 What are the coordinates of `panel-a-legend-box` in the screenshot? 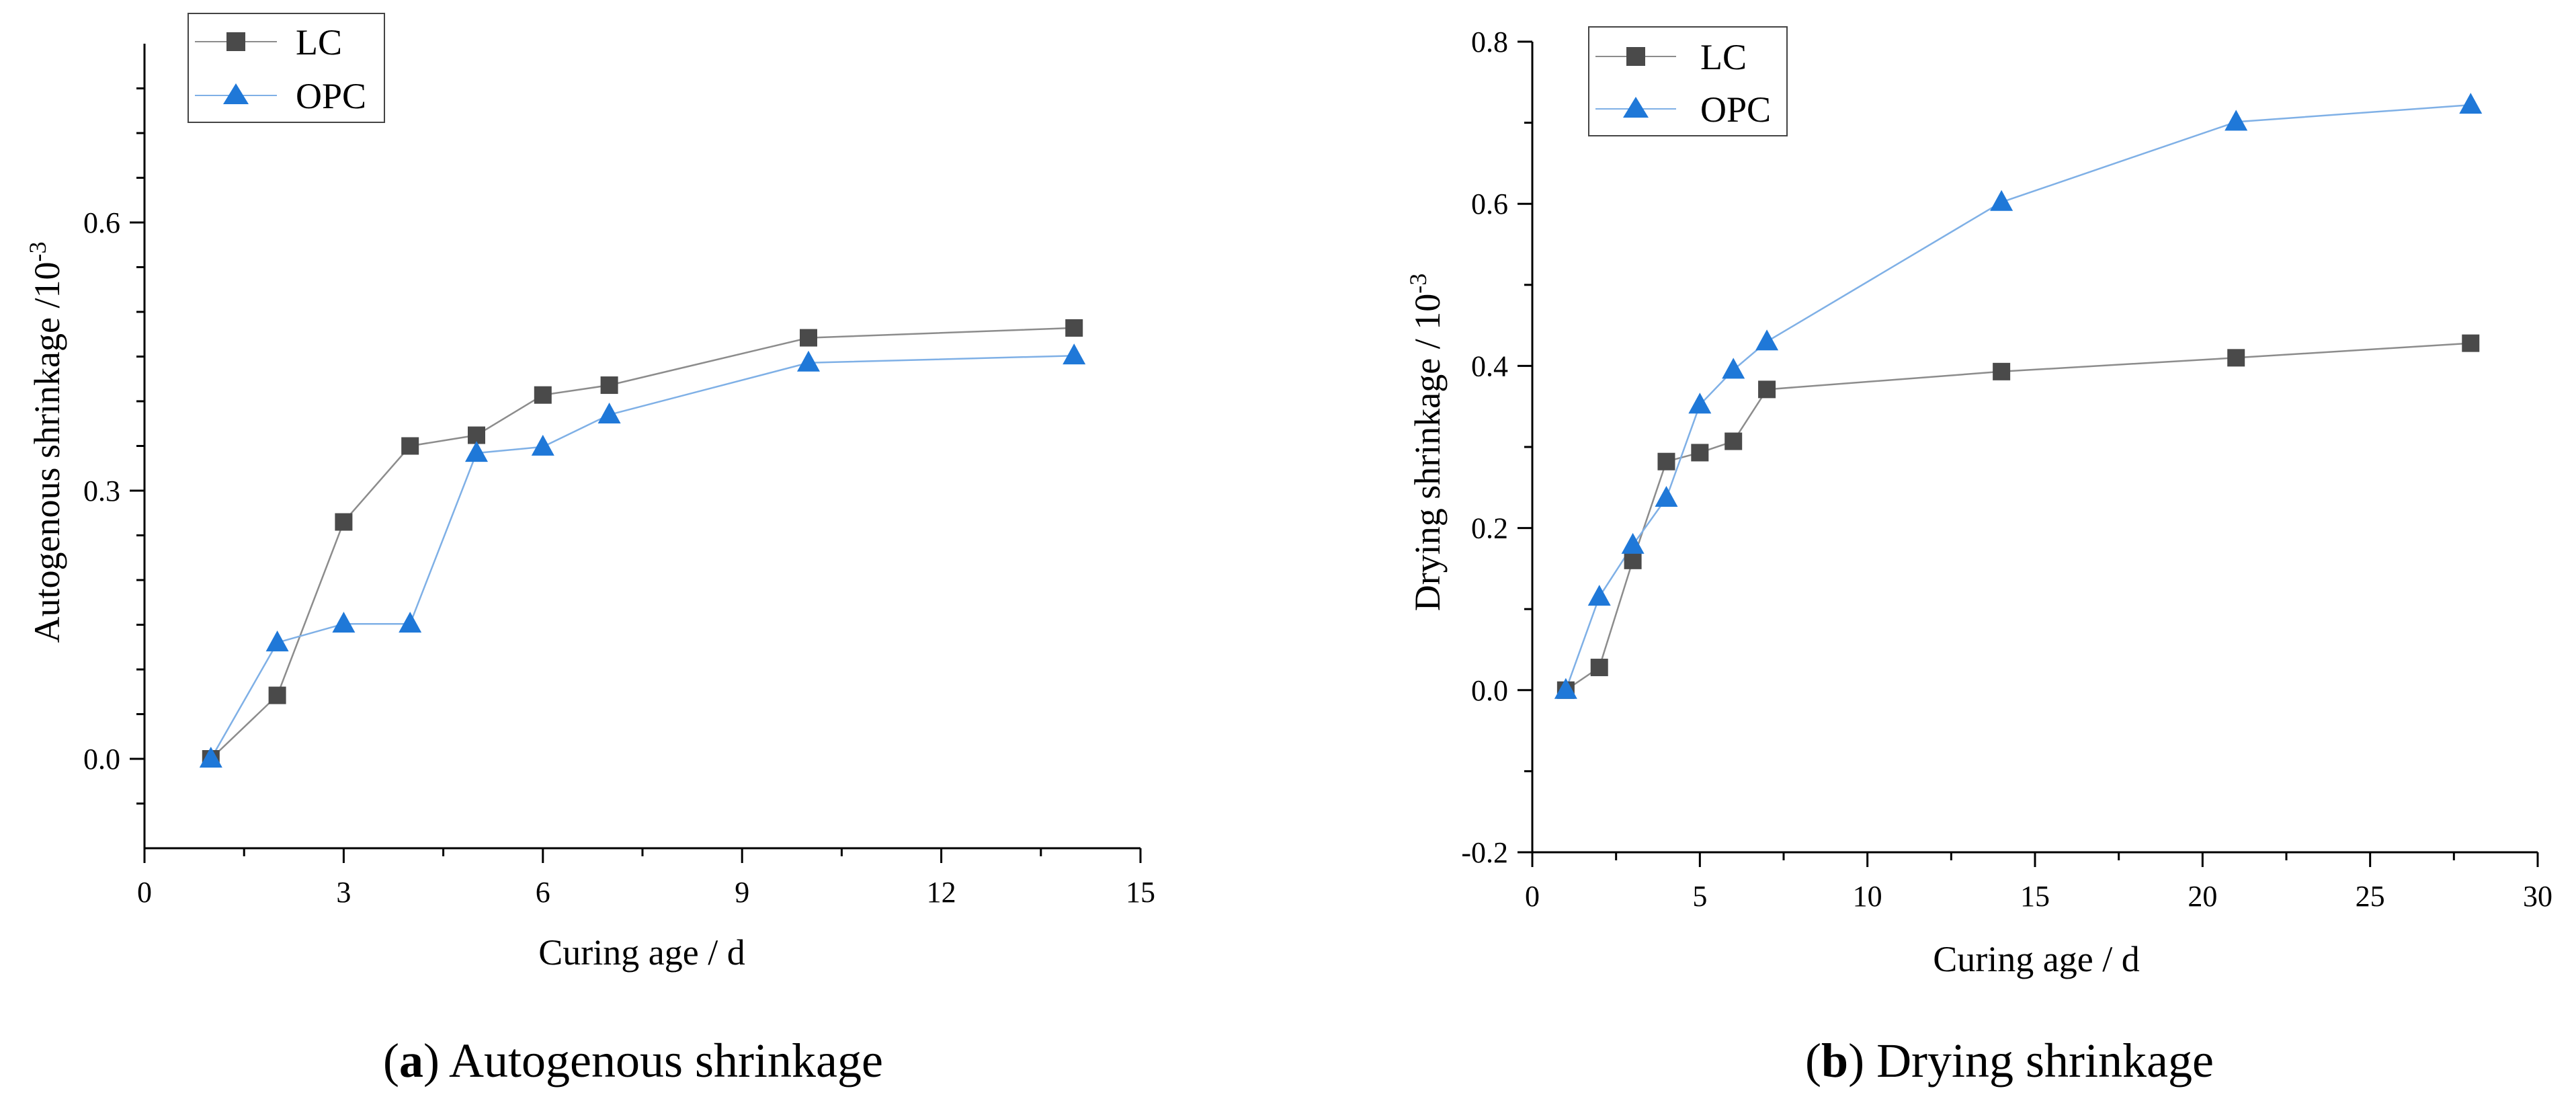 It's located at (286, 68).